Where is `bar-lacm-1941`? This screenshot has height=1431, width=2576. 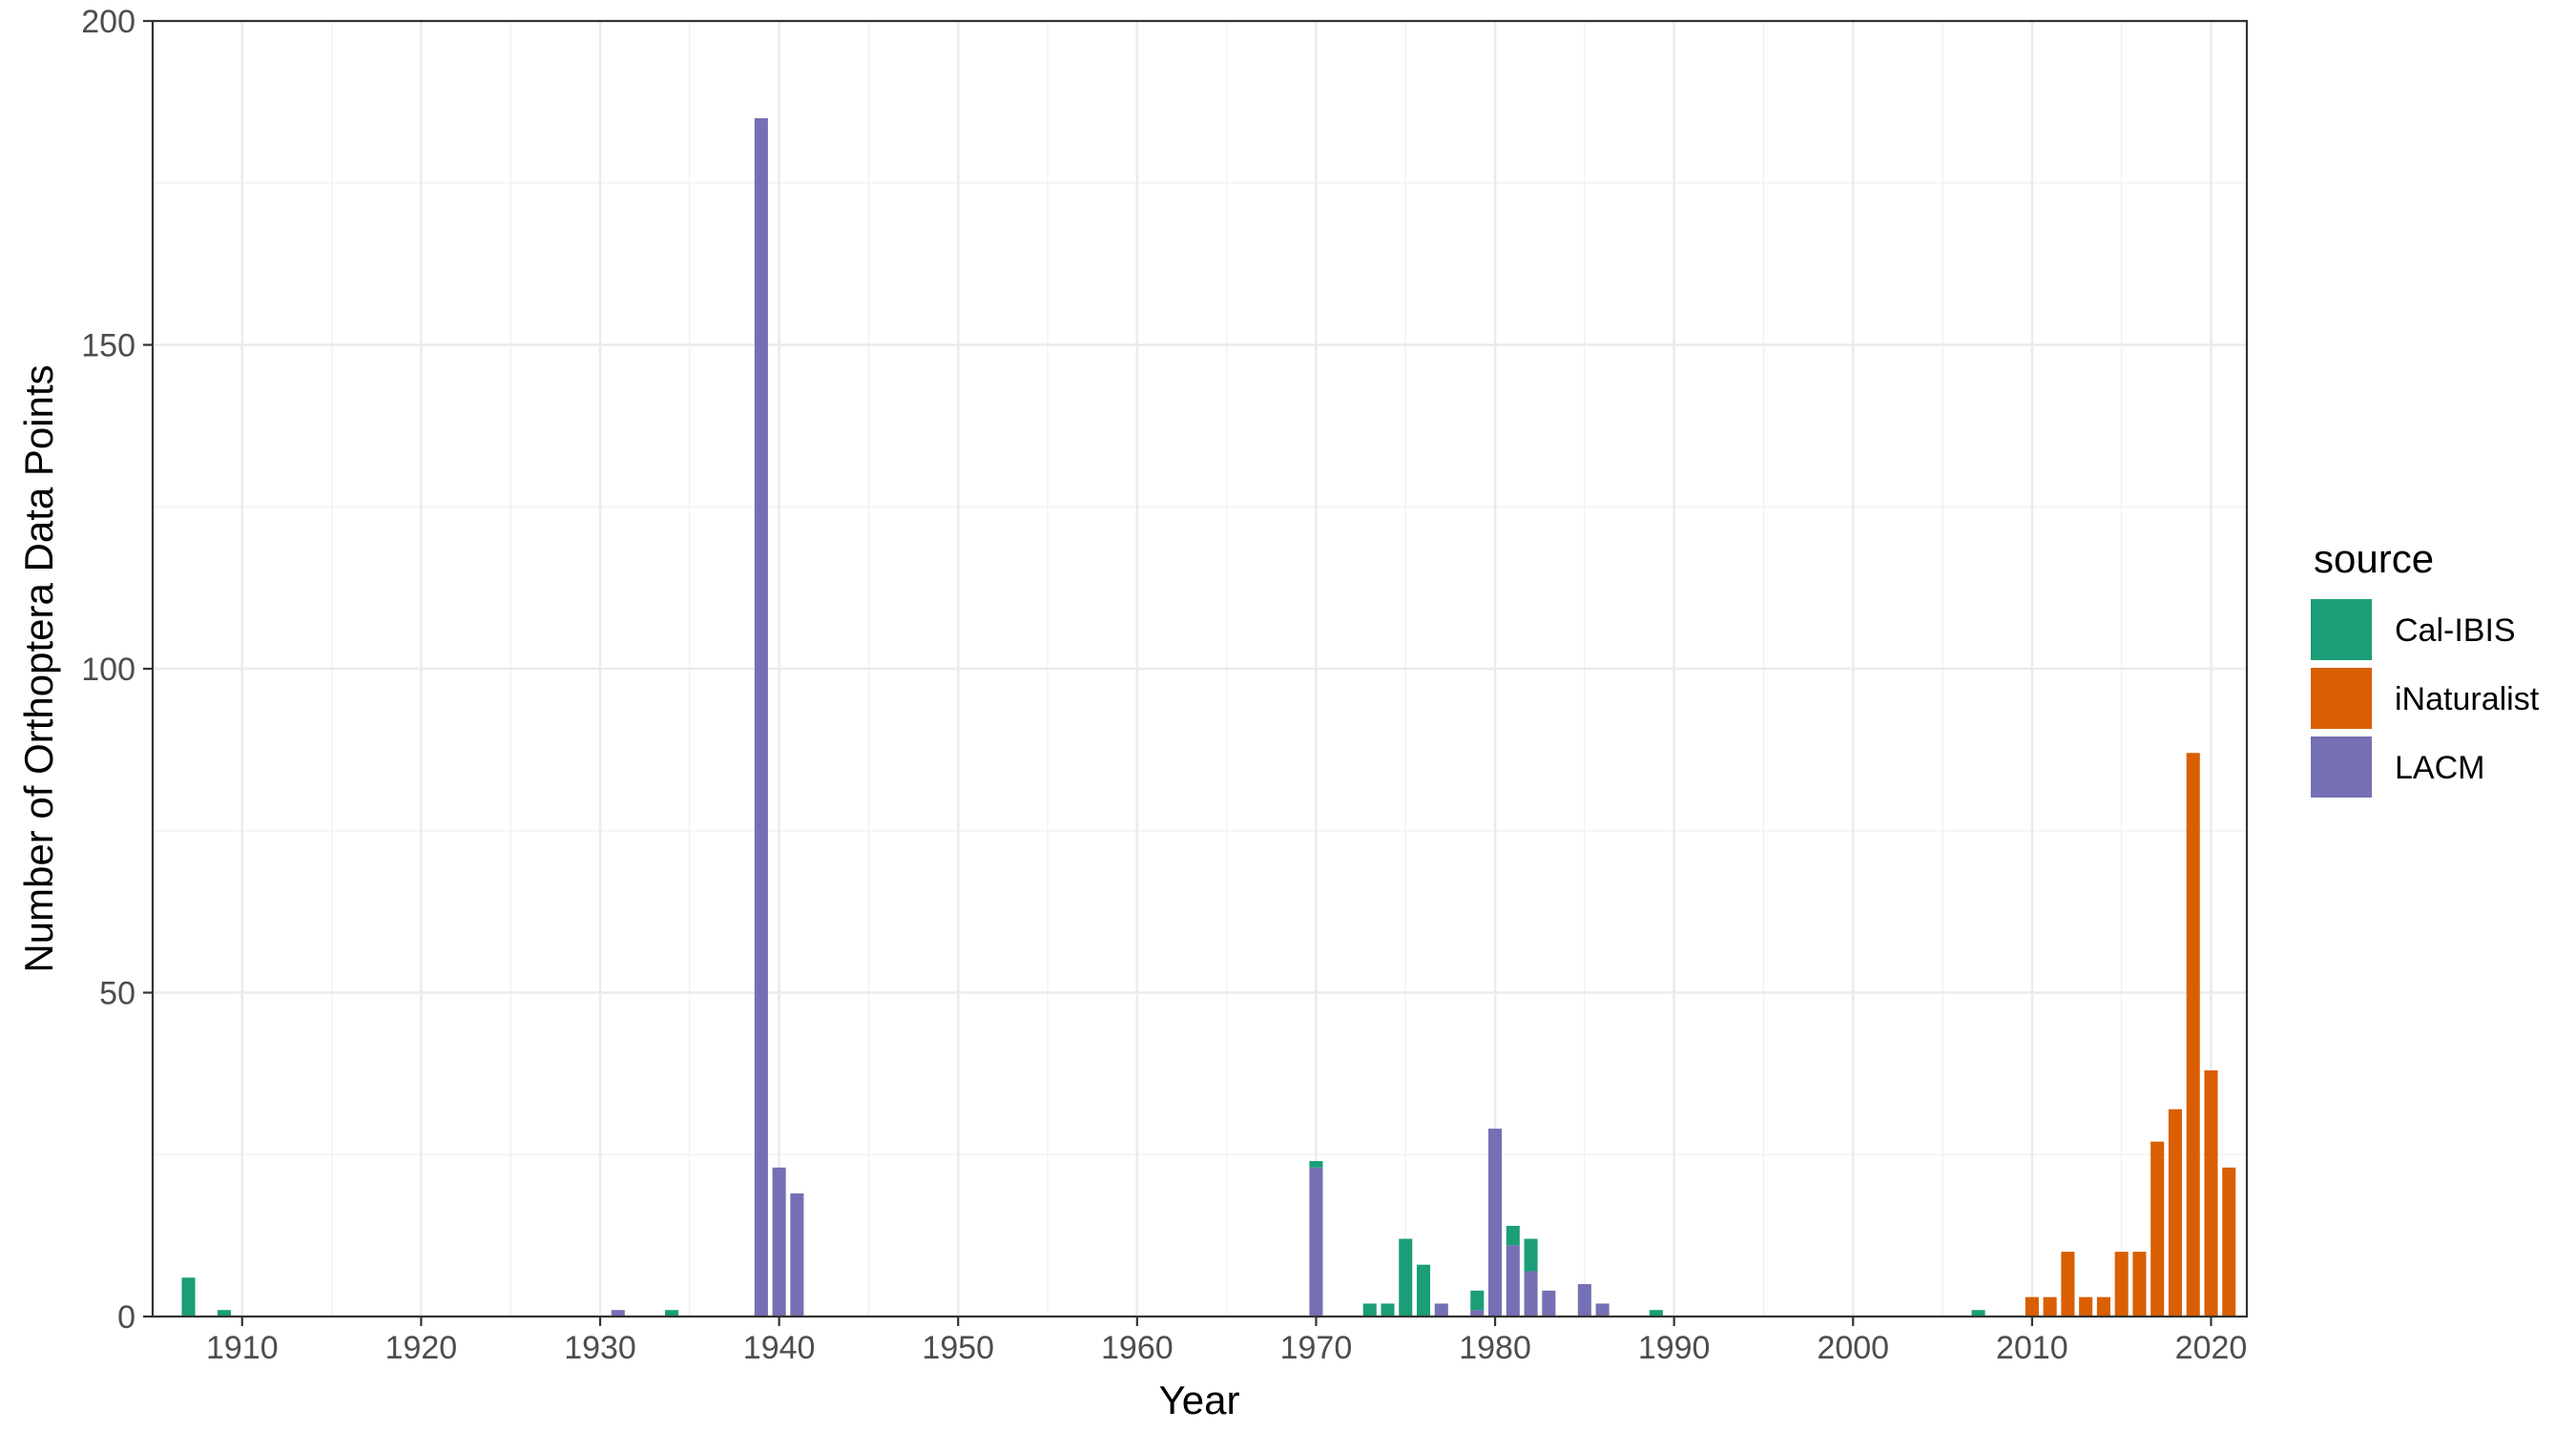 bar-lacm-1941 is located at coordinates (797, 1254).